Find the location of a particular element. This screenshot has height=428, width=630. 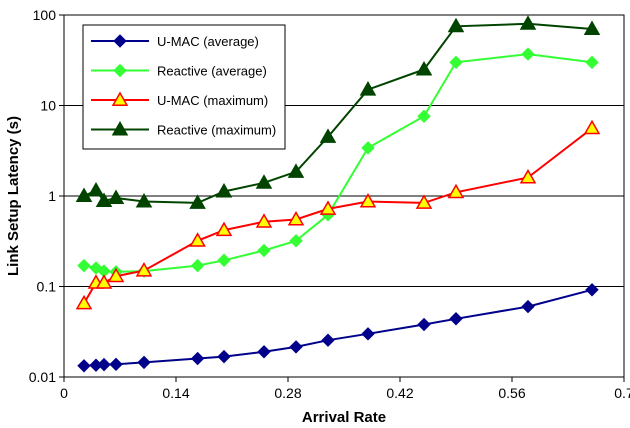

y-tick-label: 10 is located at coordinates (48, 106).